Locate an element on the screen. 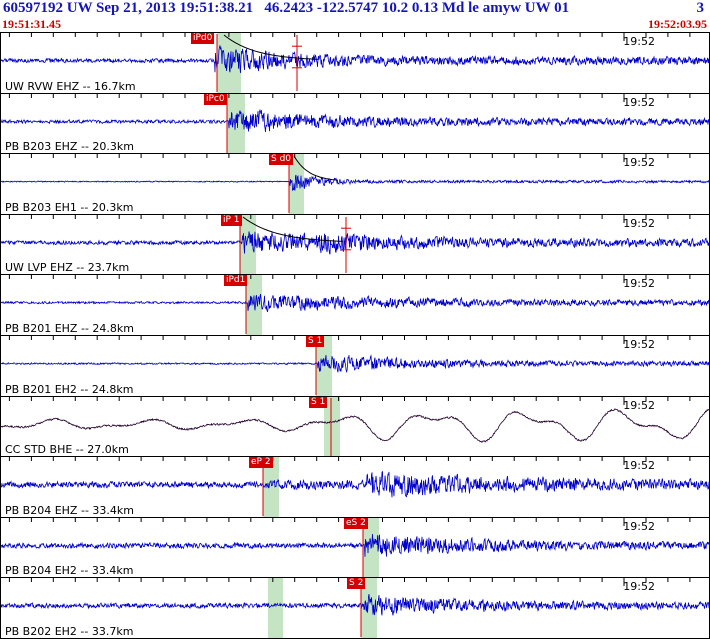 This screenshot has height=639, width=710. phase-pick-flag: iPd1 is located at coordinates (236, 281).